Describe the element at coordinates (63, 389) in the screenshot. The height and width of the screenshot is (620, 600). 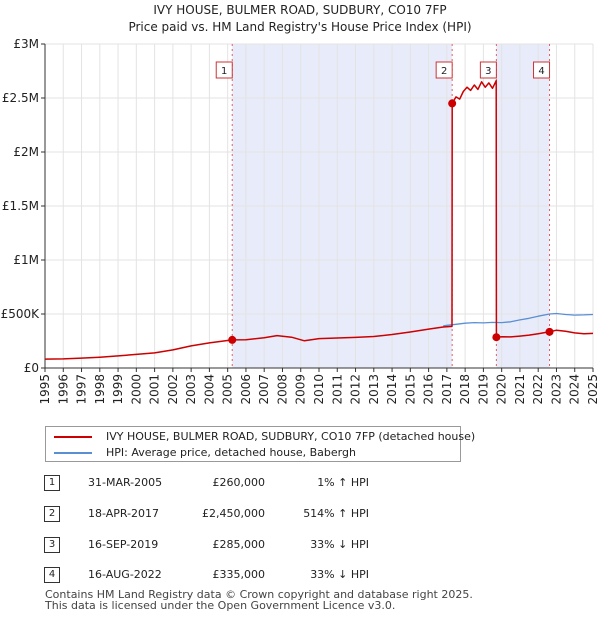
I see `x-tick-label: 1996` at that location.